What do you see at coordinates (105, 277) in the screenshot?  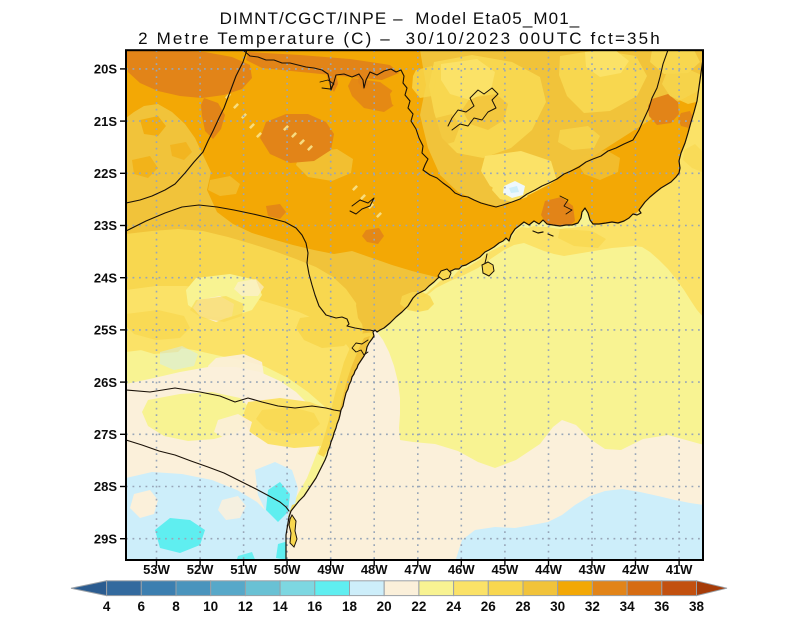 I see `svg-text: 24S` at bounding box center [105, 277].